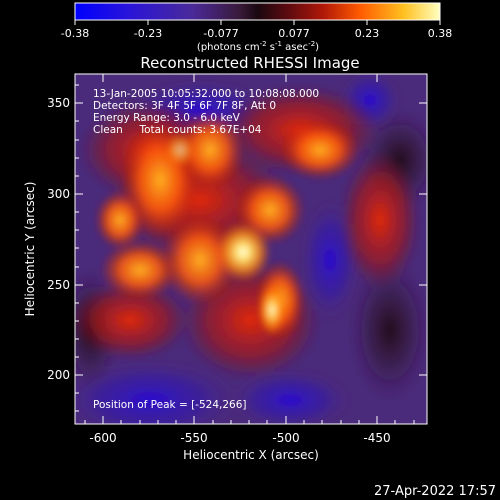 This screenshot has width=500, height=500. I want to click on colorbar-tick: -0.38, so click(75, 33).